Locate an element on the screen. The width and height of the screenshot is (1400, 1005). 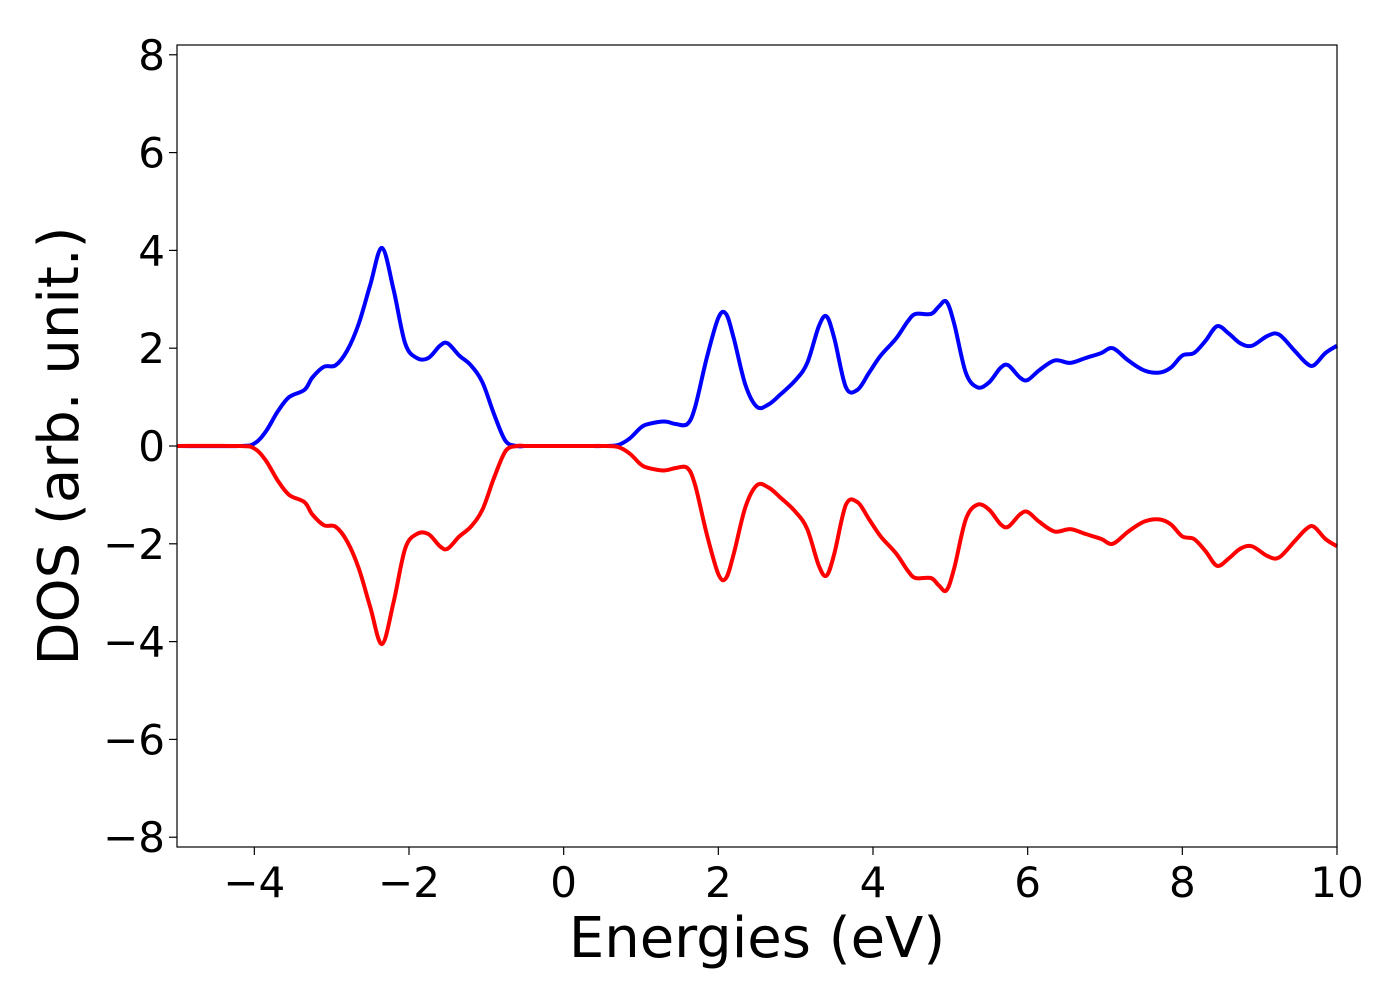
x-tick-label: 0 is located at coordinates (563, 882).